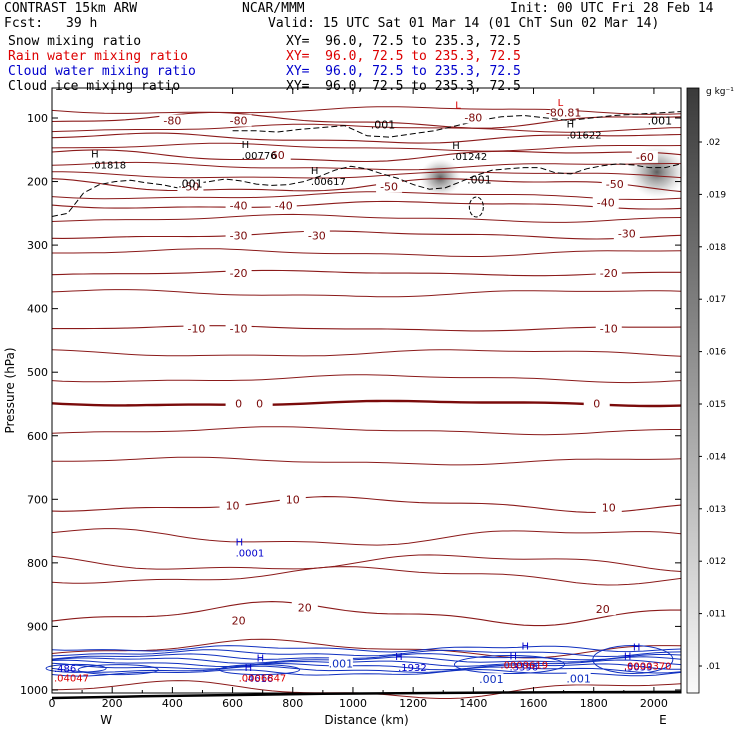 The image size is (740, 740). What do you see at coordinates (37, 118) in the screenshot?
I see `y-tick-label: 100` at bounding box center [37, 118].